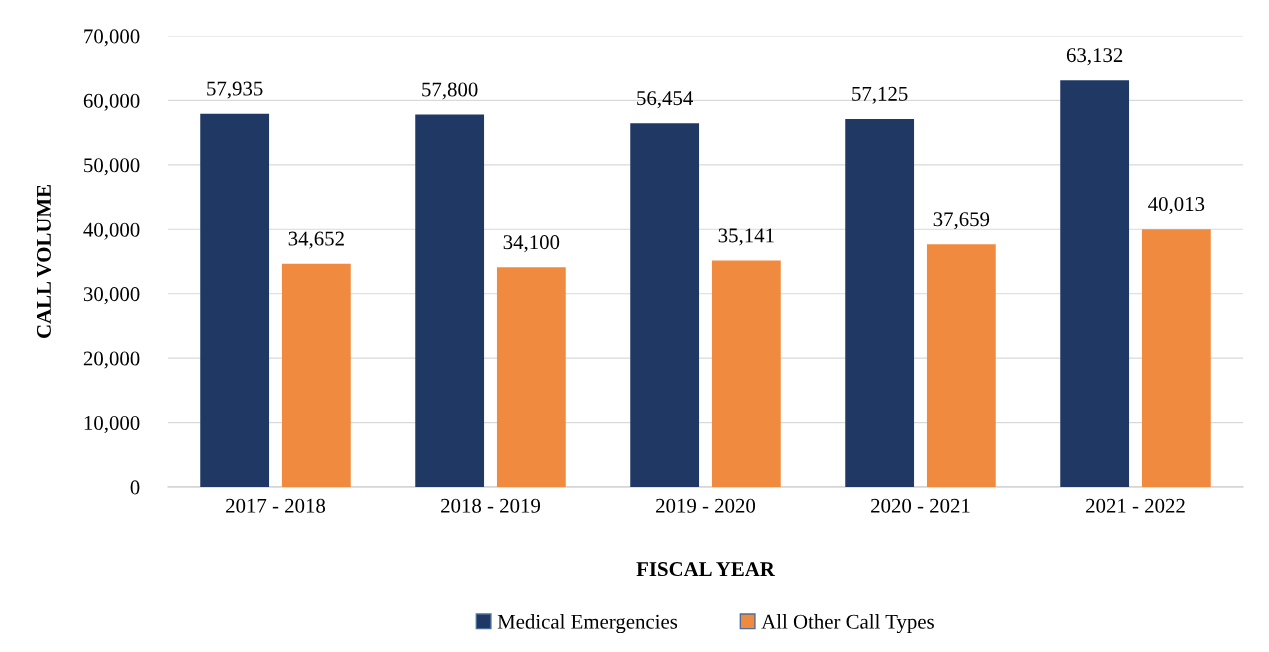 This screenshot has width=1269, height=652. Describe the element at coordinates (112, 38) in the screenshot. I see `y-tick-label: 70,000` at that location.